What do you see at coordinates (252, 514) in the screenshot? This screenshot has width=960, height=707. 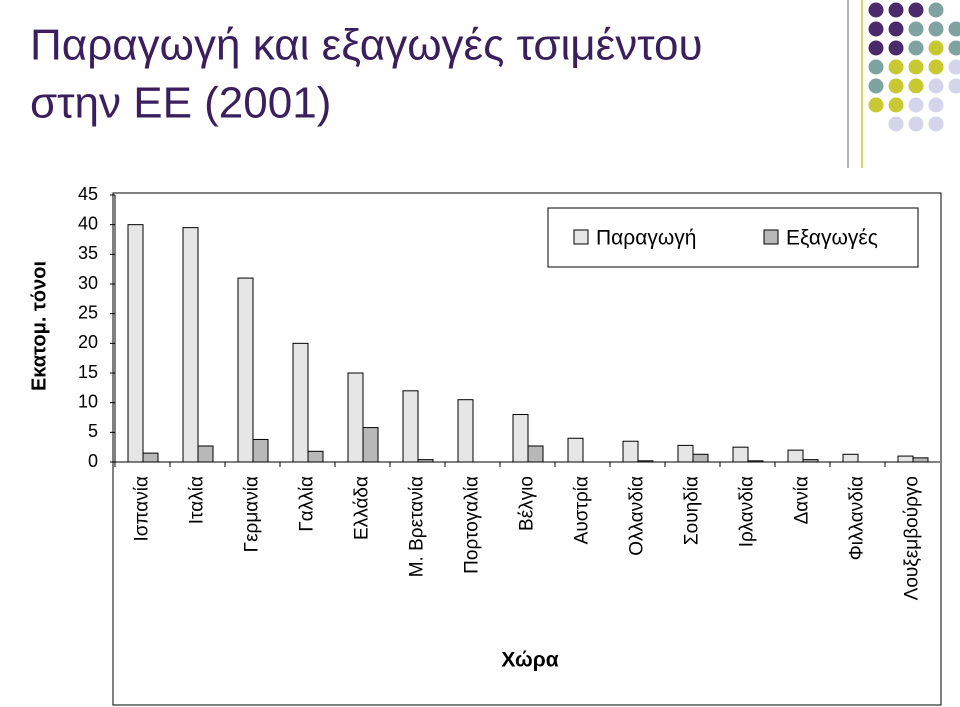 I see `x-tick-label: Γερμανία` at bounding box center [252, 514].